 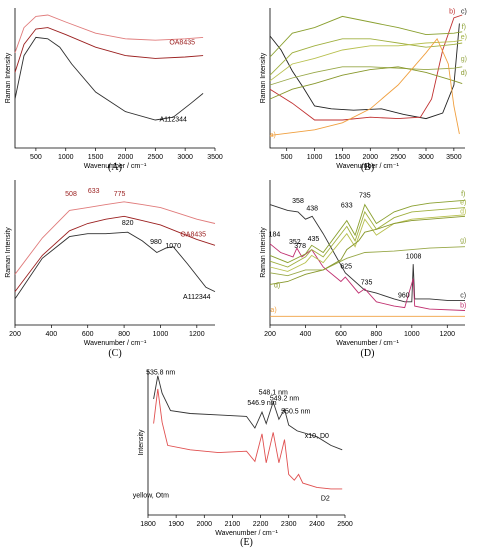 I want to click on data-annotation: 508, so click(x=71, y=194).